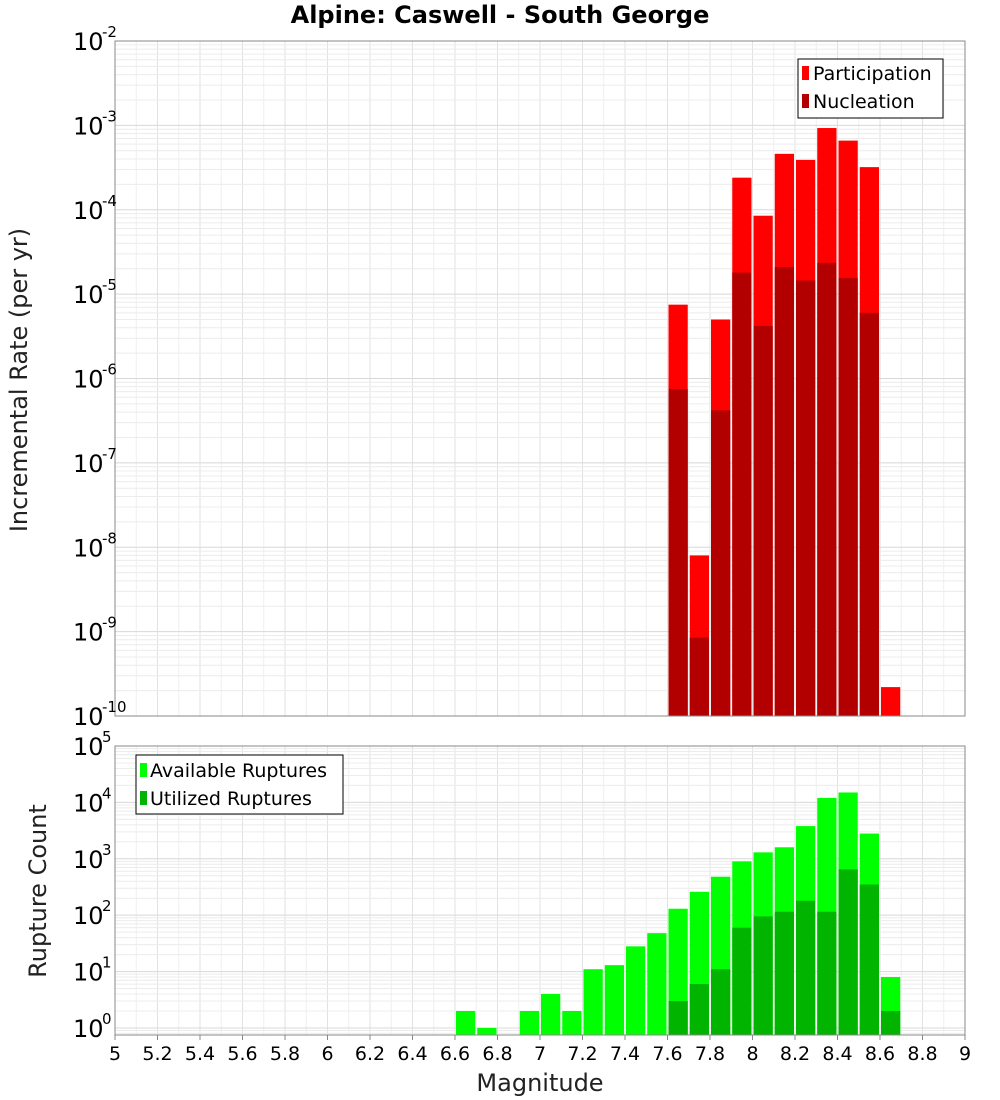 The image size is (1000, 1100). Describe the element at coordinates (238, 771) in the screenshot. I see `legend-label-available-ruptures: Available Ruptures` at that location.